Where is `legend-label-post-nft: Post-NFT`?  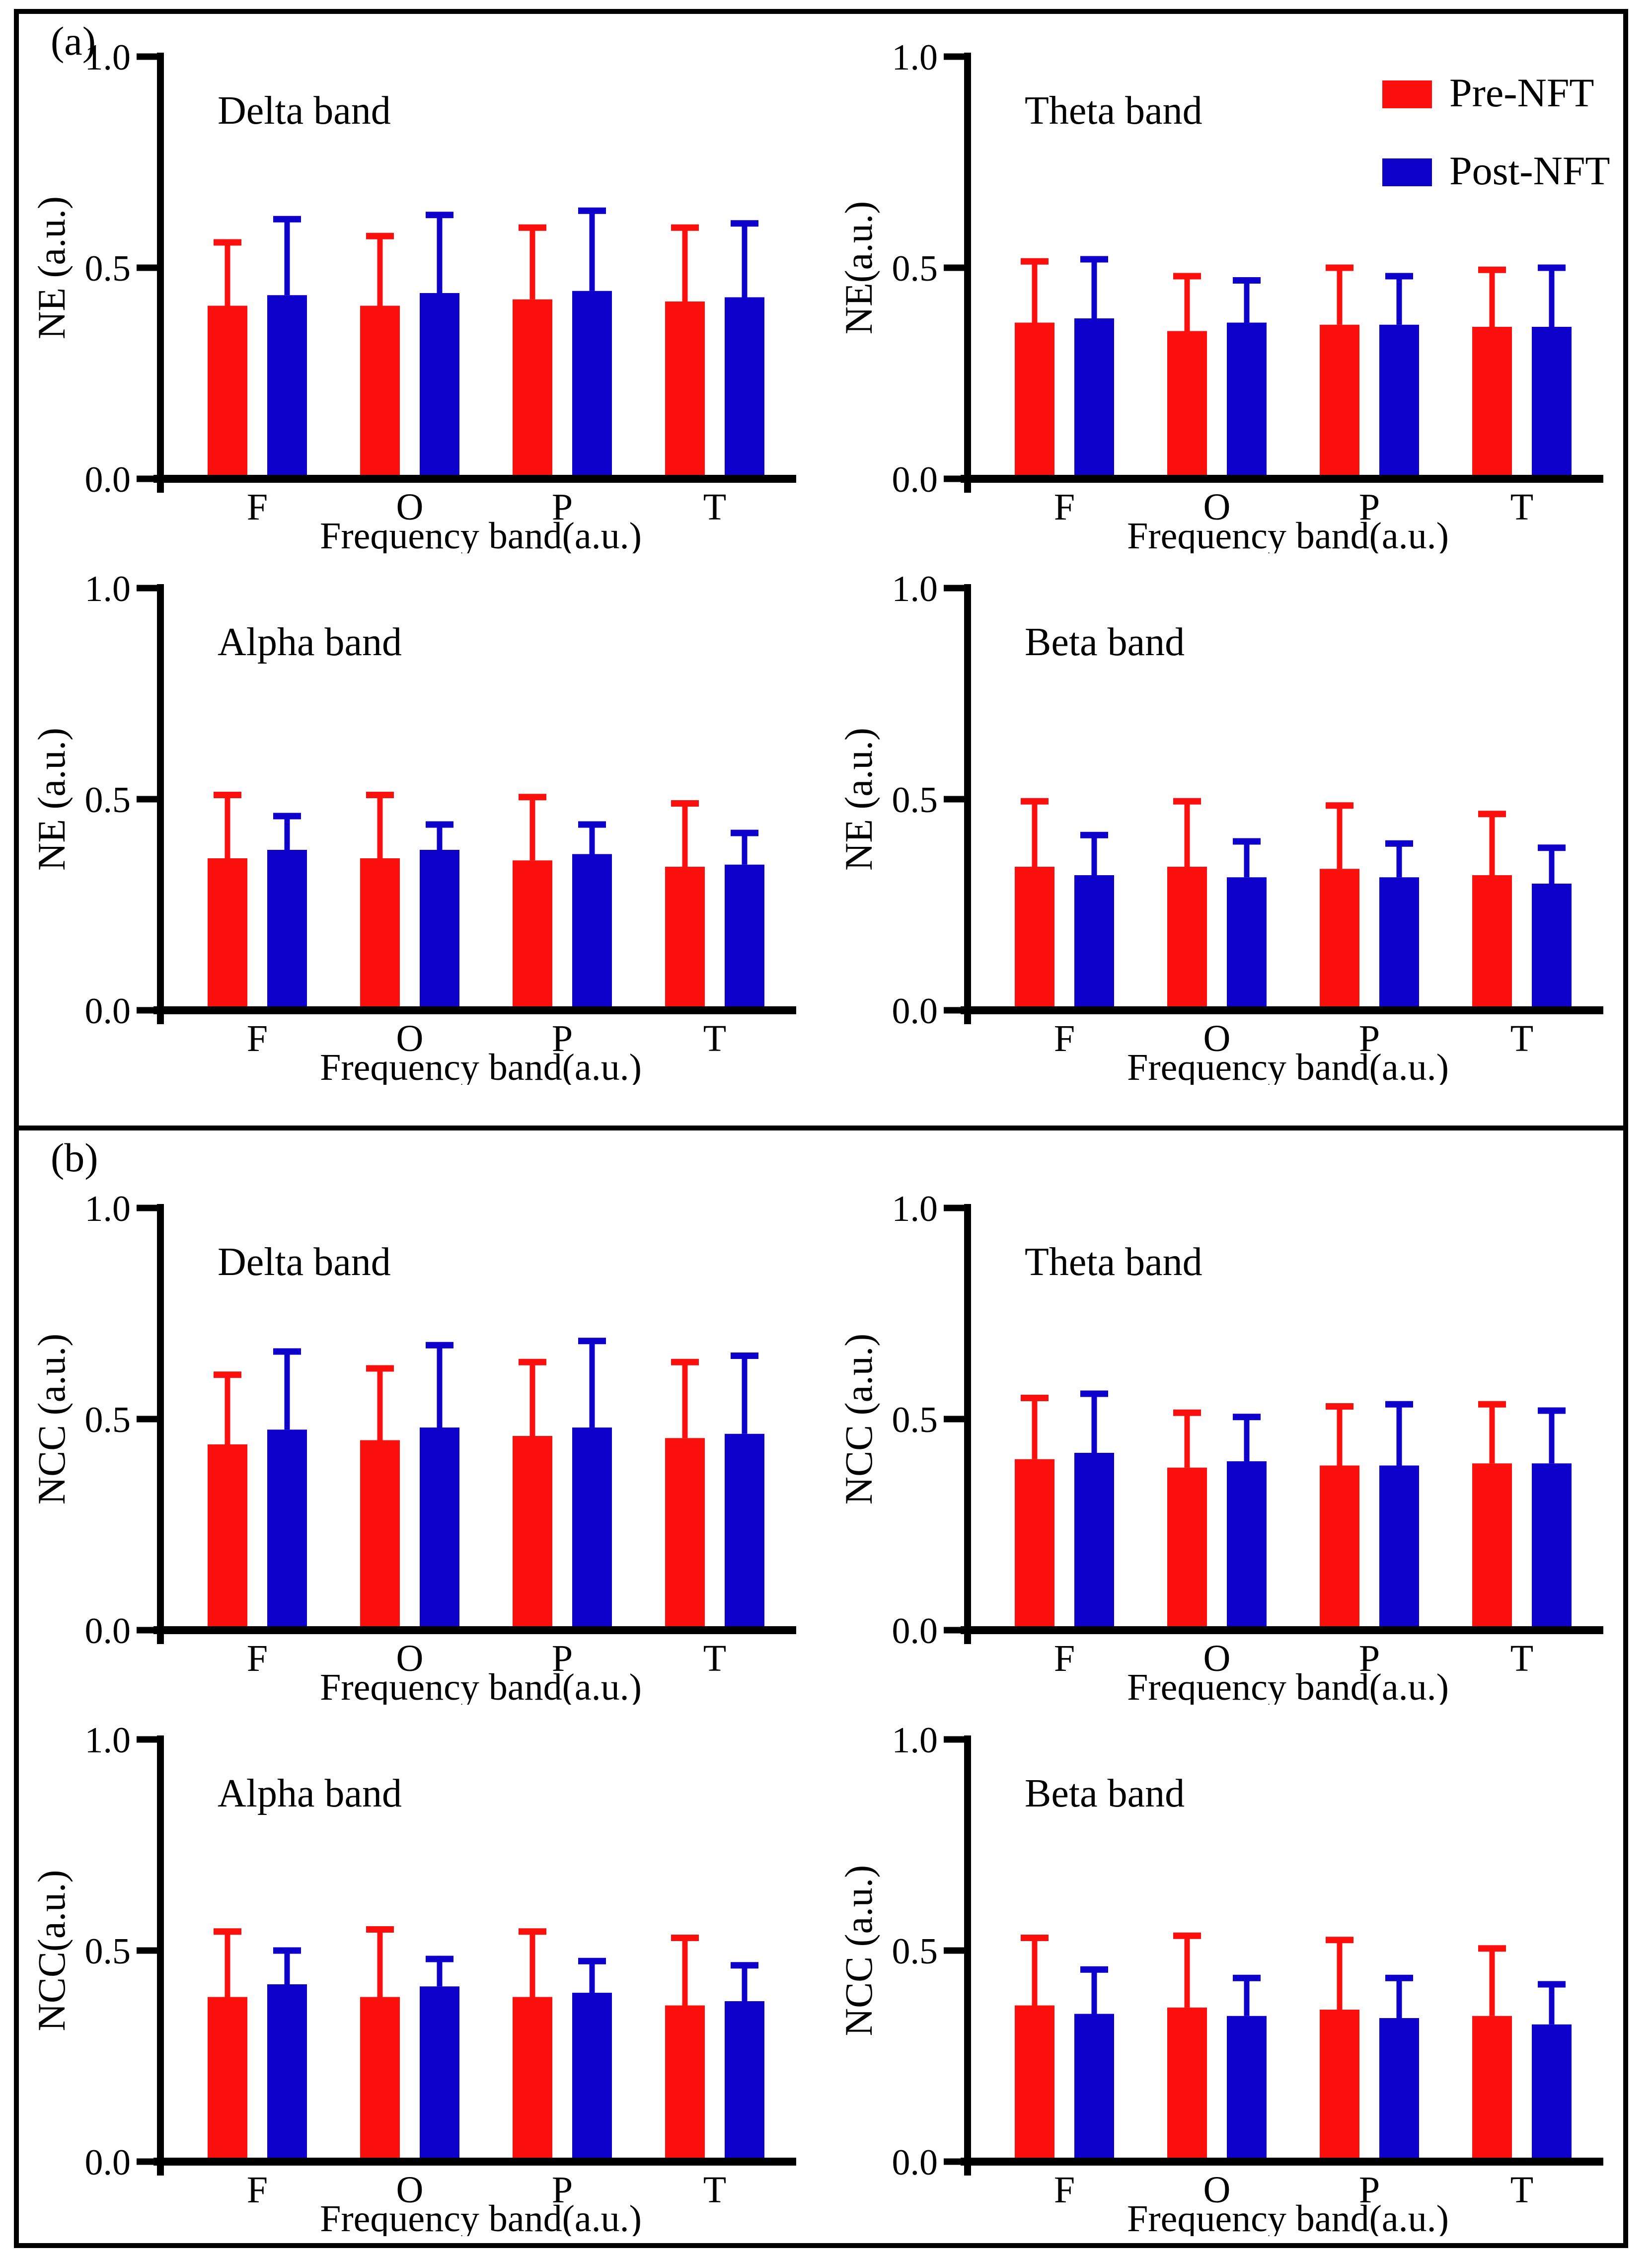
legend-label-post-nft: Post-NFT is located at coordinates (1529, 170).